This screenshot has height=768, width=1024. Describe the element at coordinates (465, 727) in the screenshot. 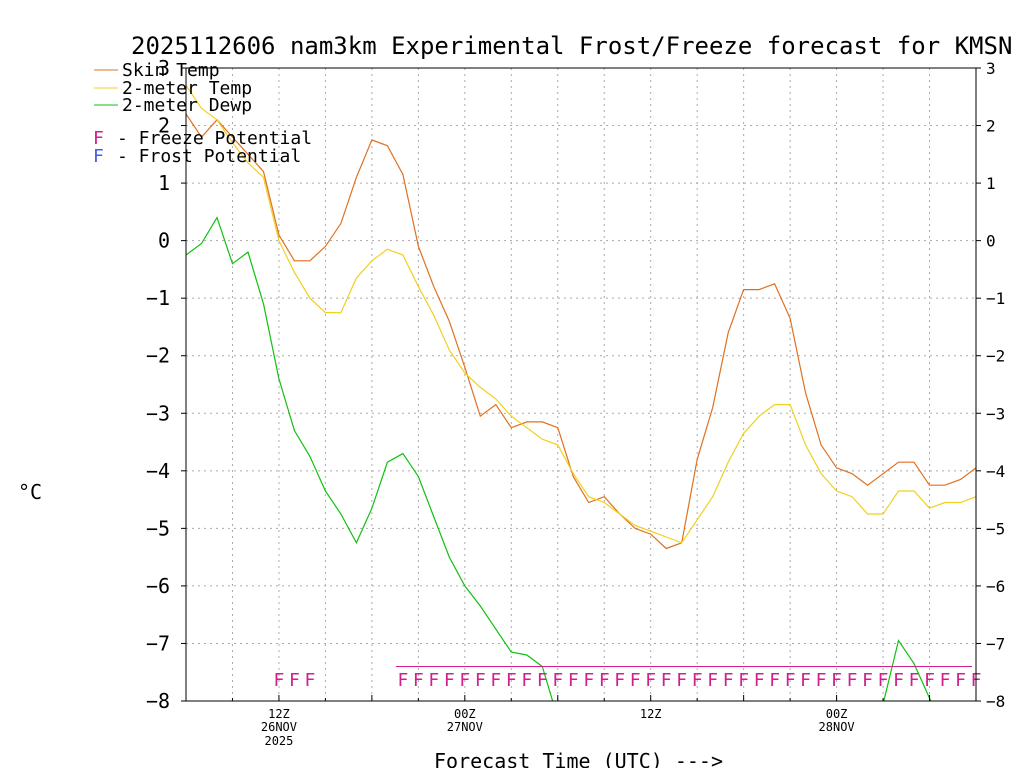

I see `x-tick-sublabel: 27NOV` at that location.